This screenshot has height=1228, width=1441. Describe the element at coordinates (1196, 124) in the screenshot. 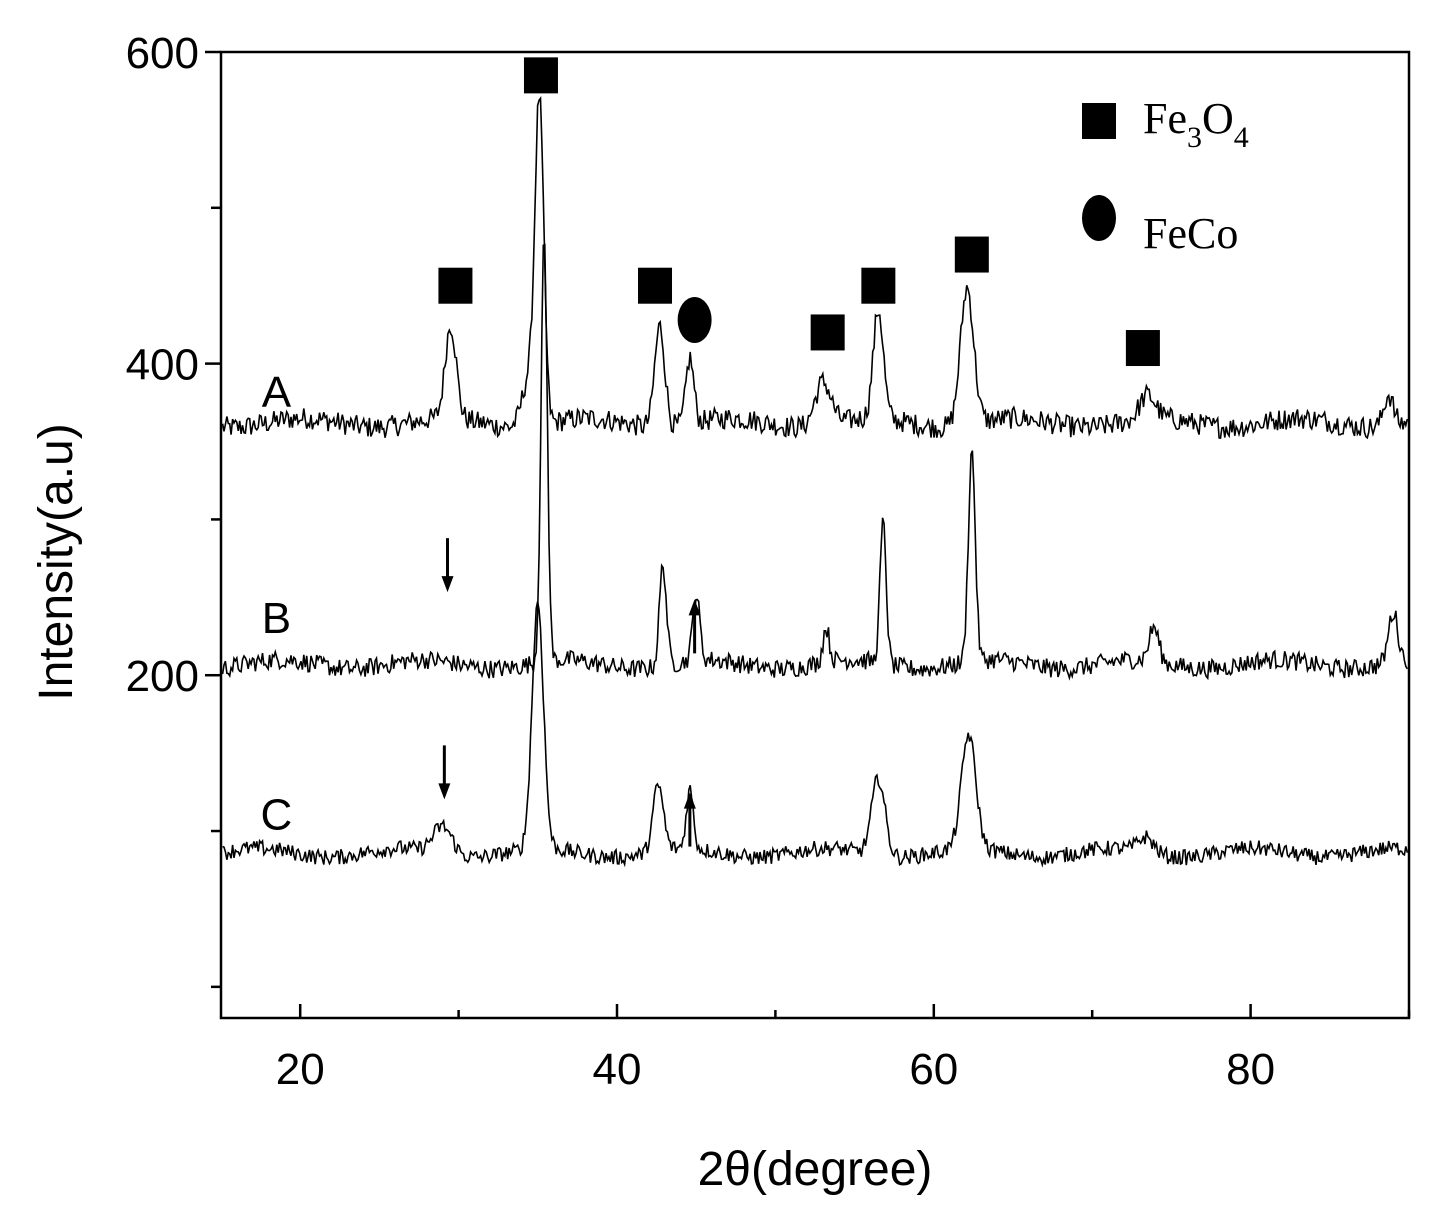

I see `legend-label-fe3o4: Fe3O4` at that location.